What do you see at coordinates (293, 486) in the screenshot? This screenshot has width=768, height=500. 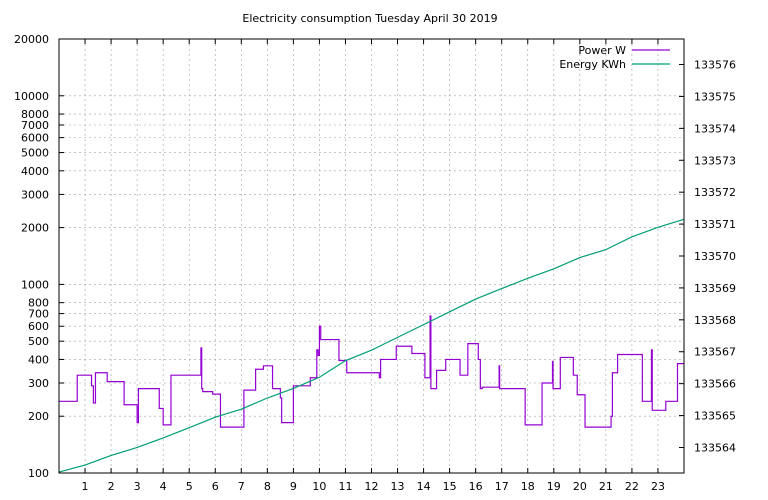 I see `x-tick-label: 9` at bounding box center [293, 486].